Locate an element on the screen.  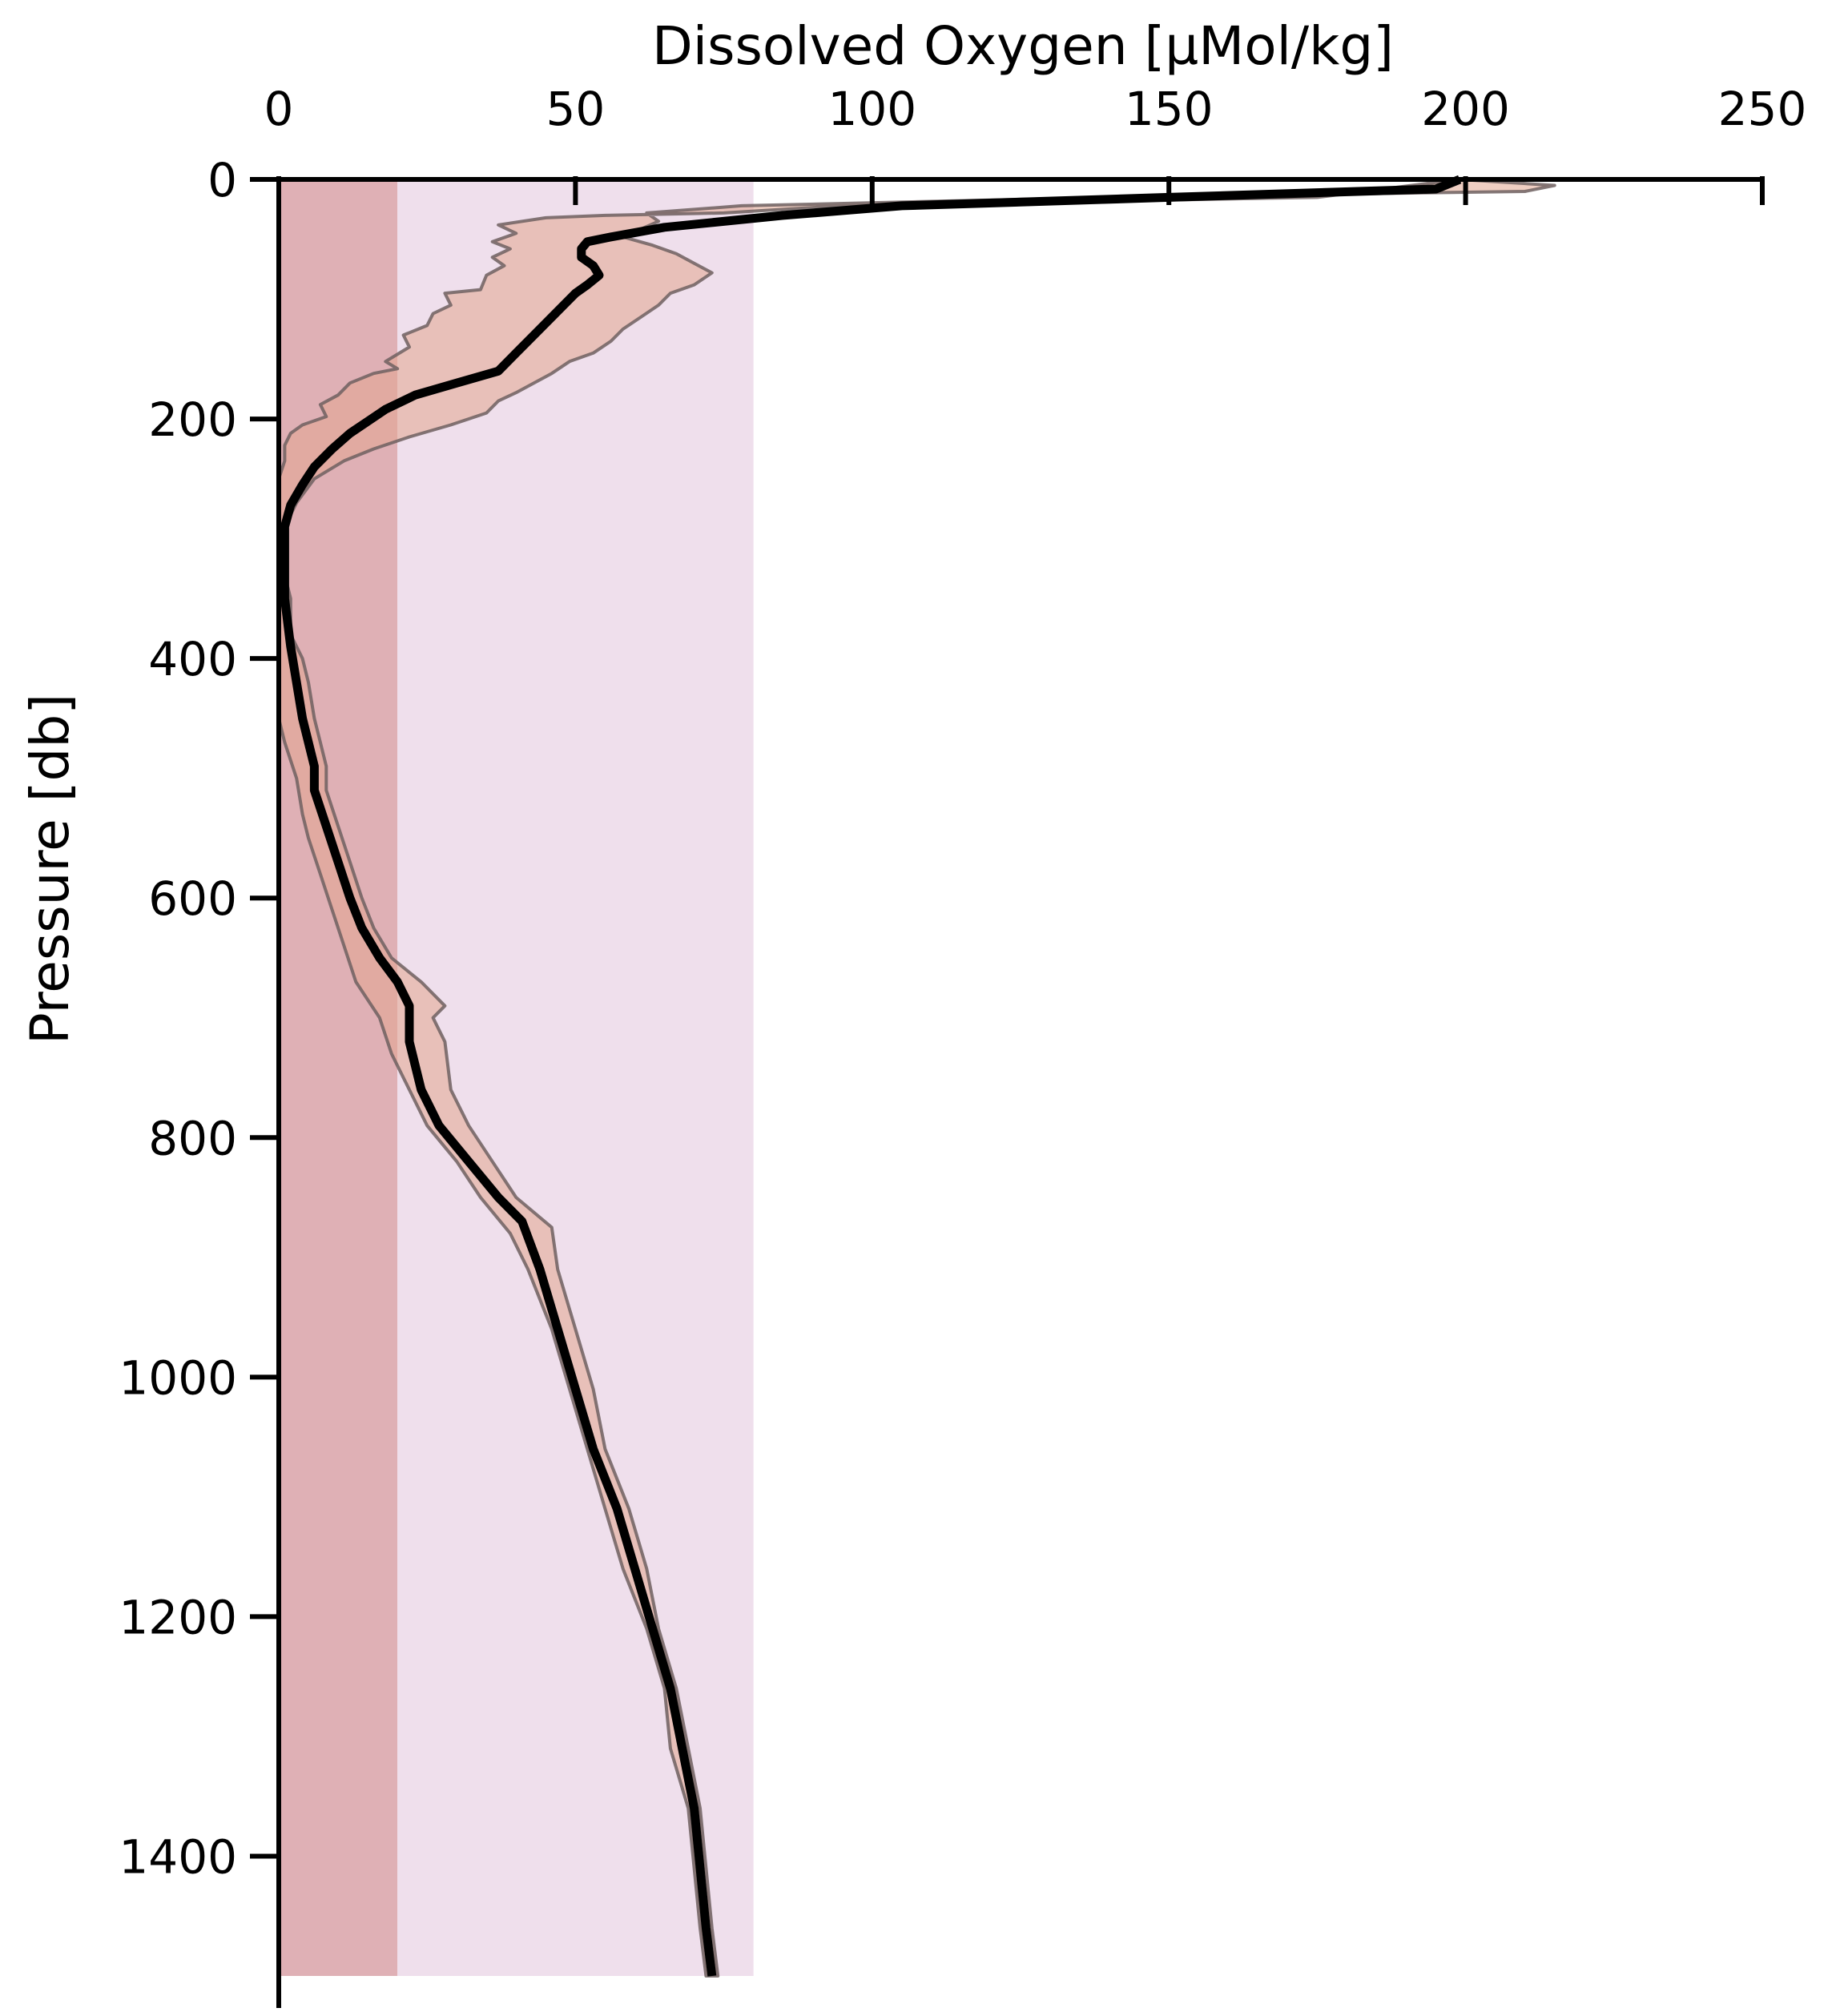
x-tick-label: 150 is located at coordinates (1169, 109).